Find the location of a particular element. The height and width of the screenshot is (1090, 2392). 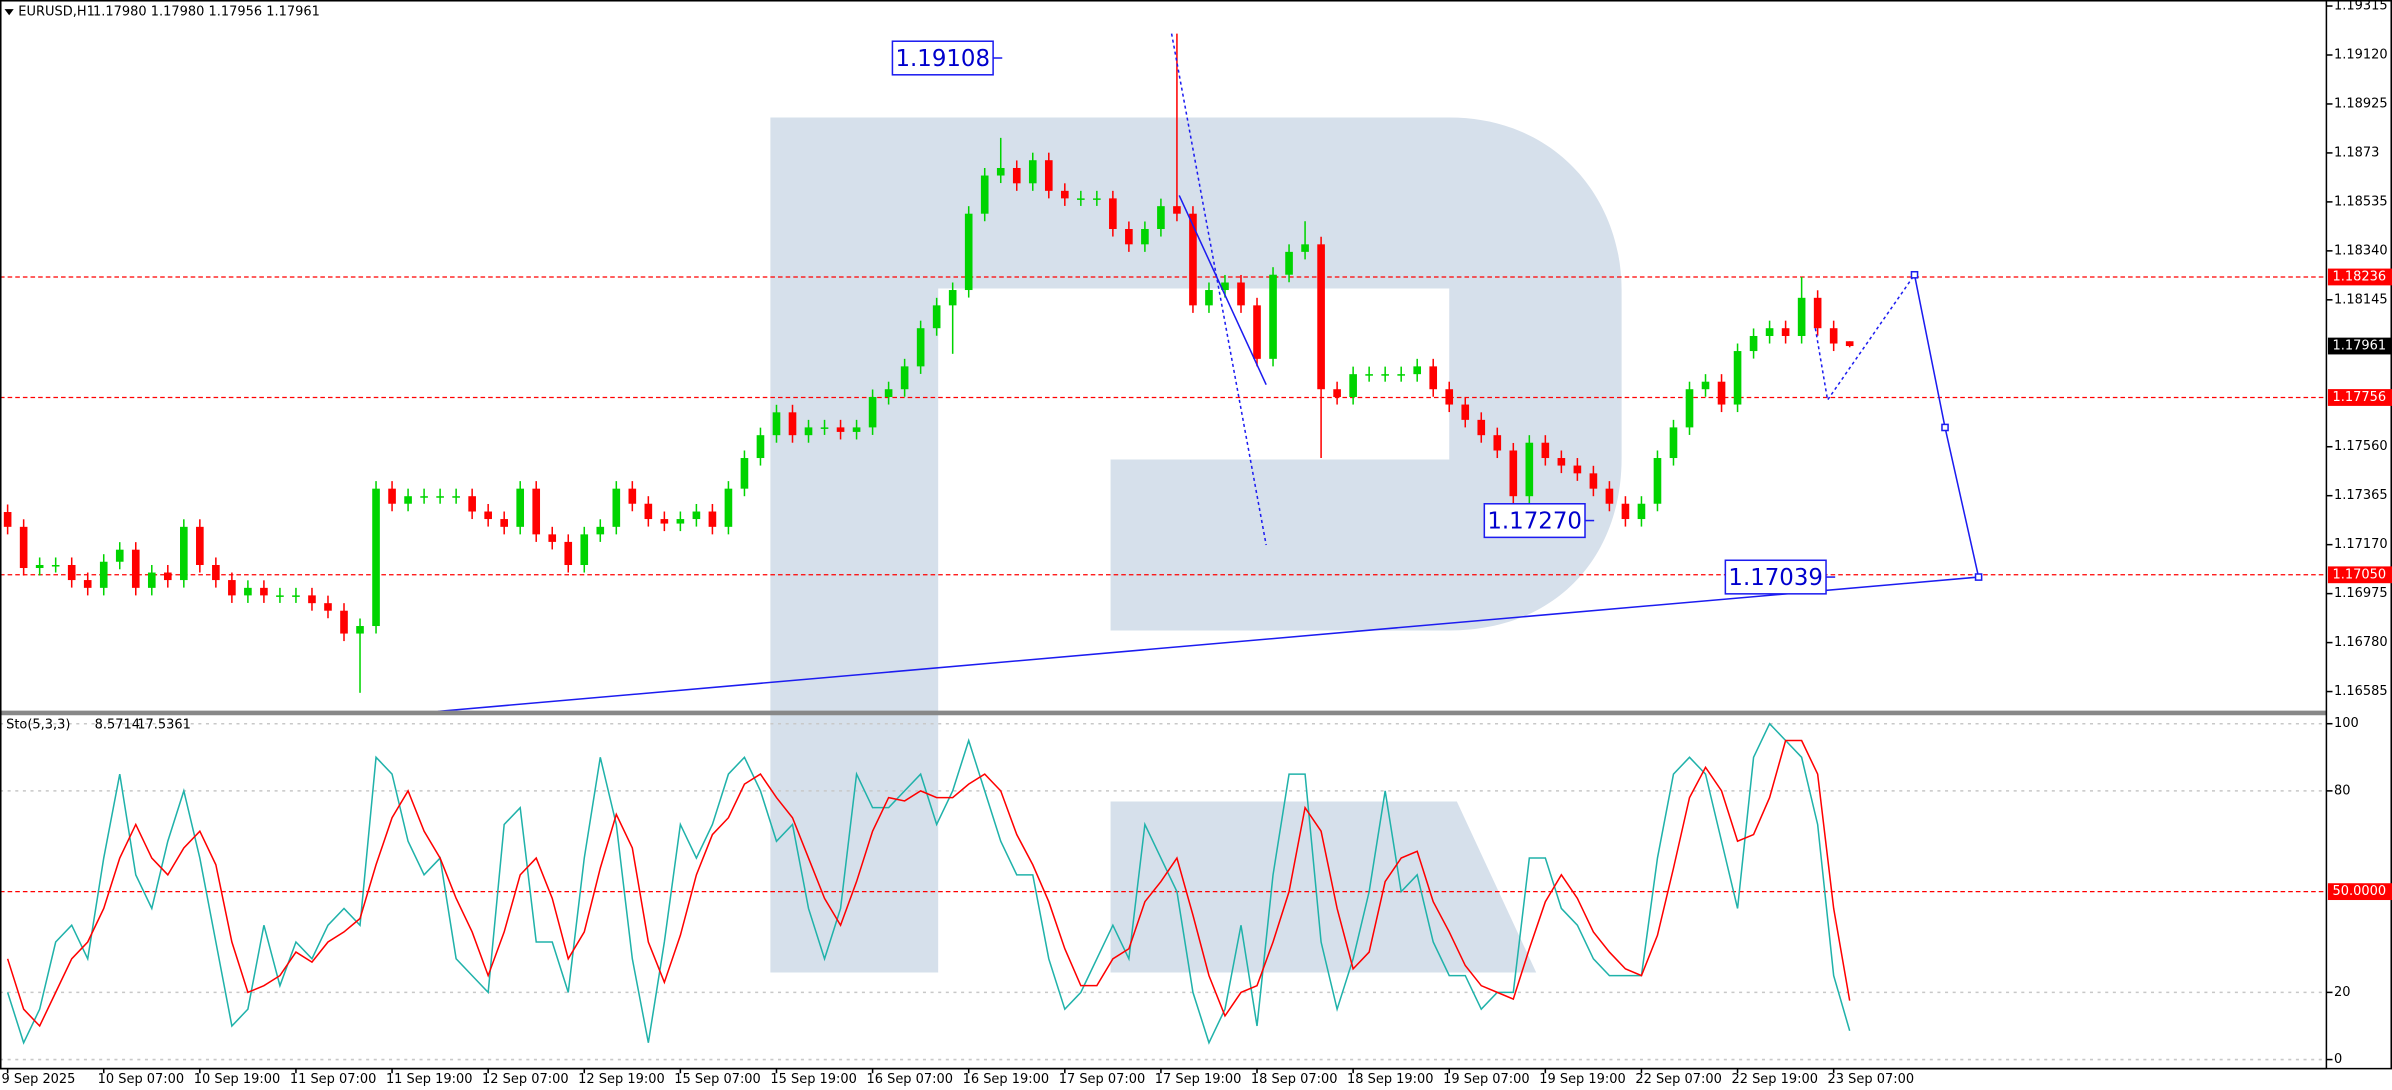

x-tick-label: 16 Sep 19:00 is located at coordinates (1006, 1079).